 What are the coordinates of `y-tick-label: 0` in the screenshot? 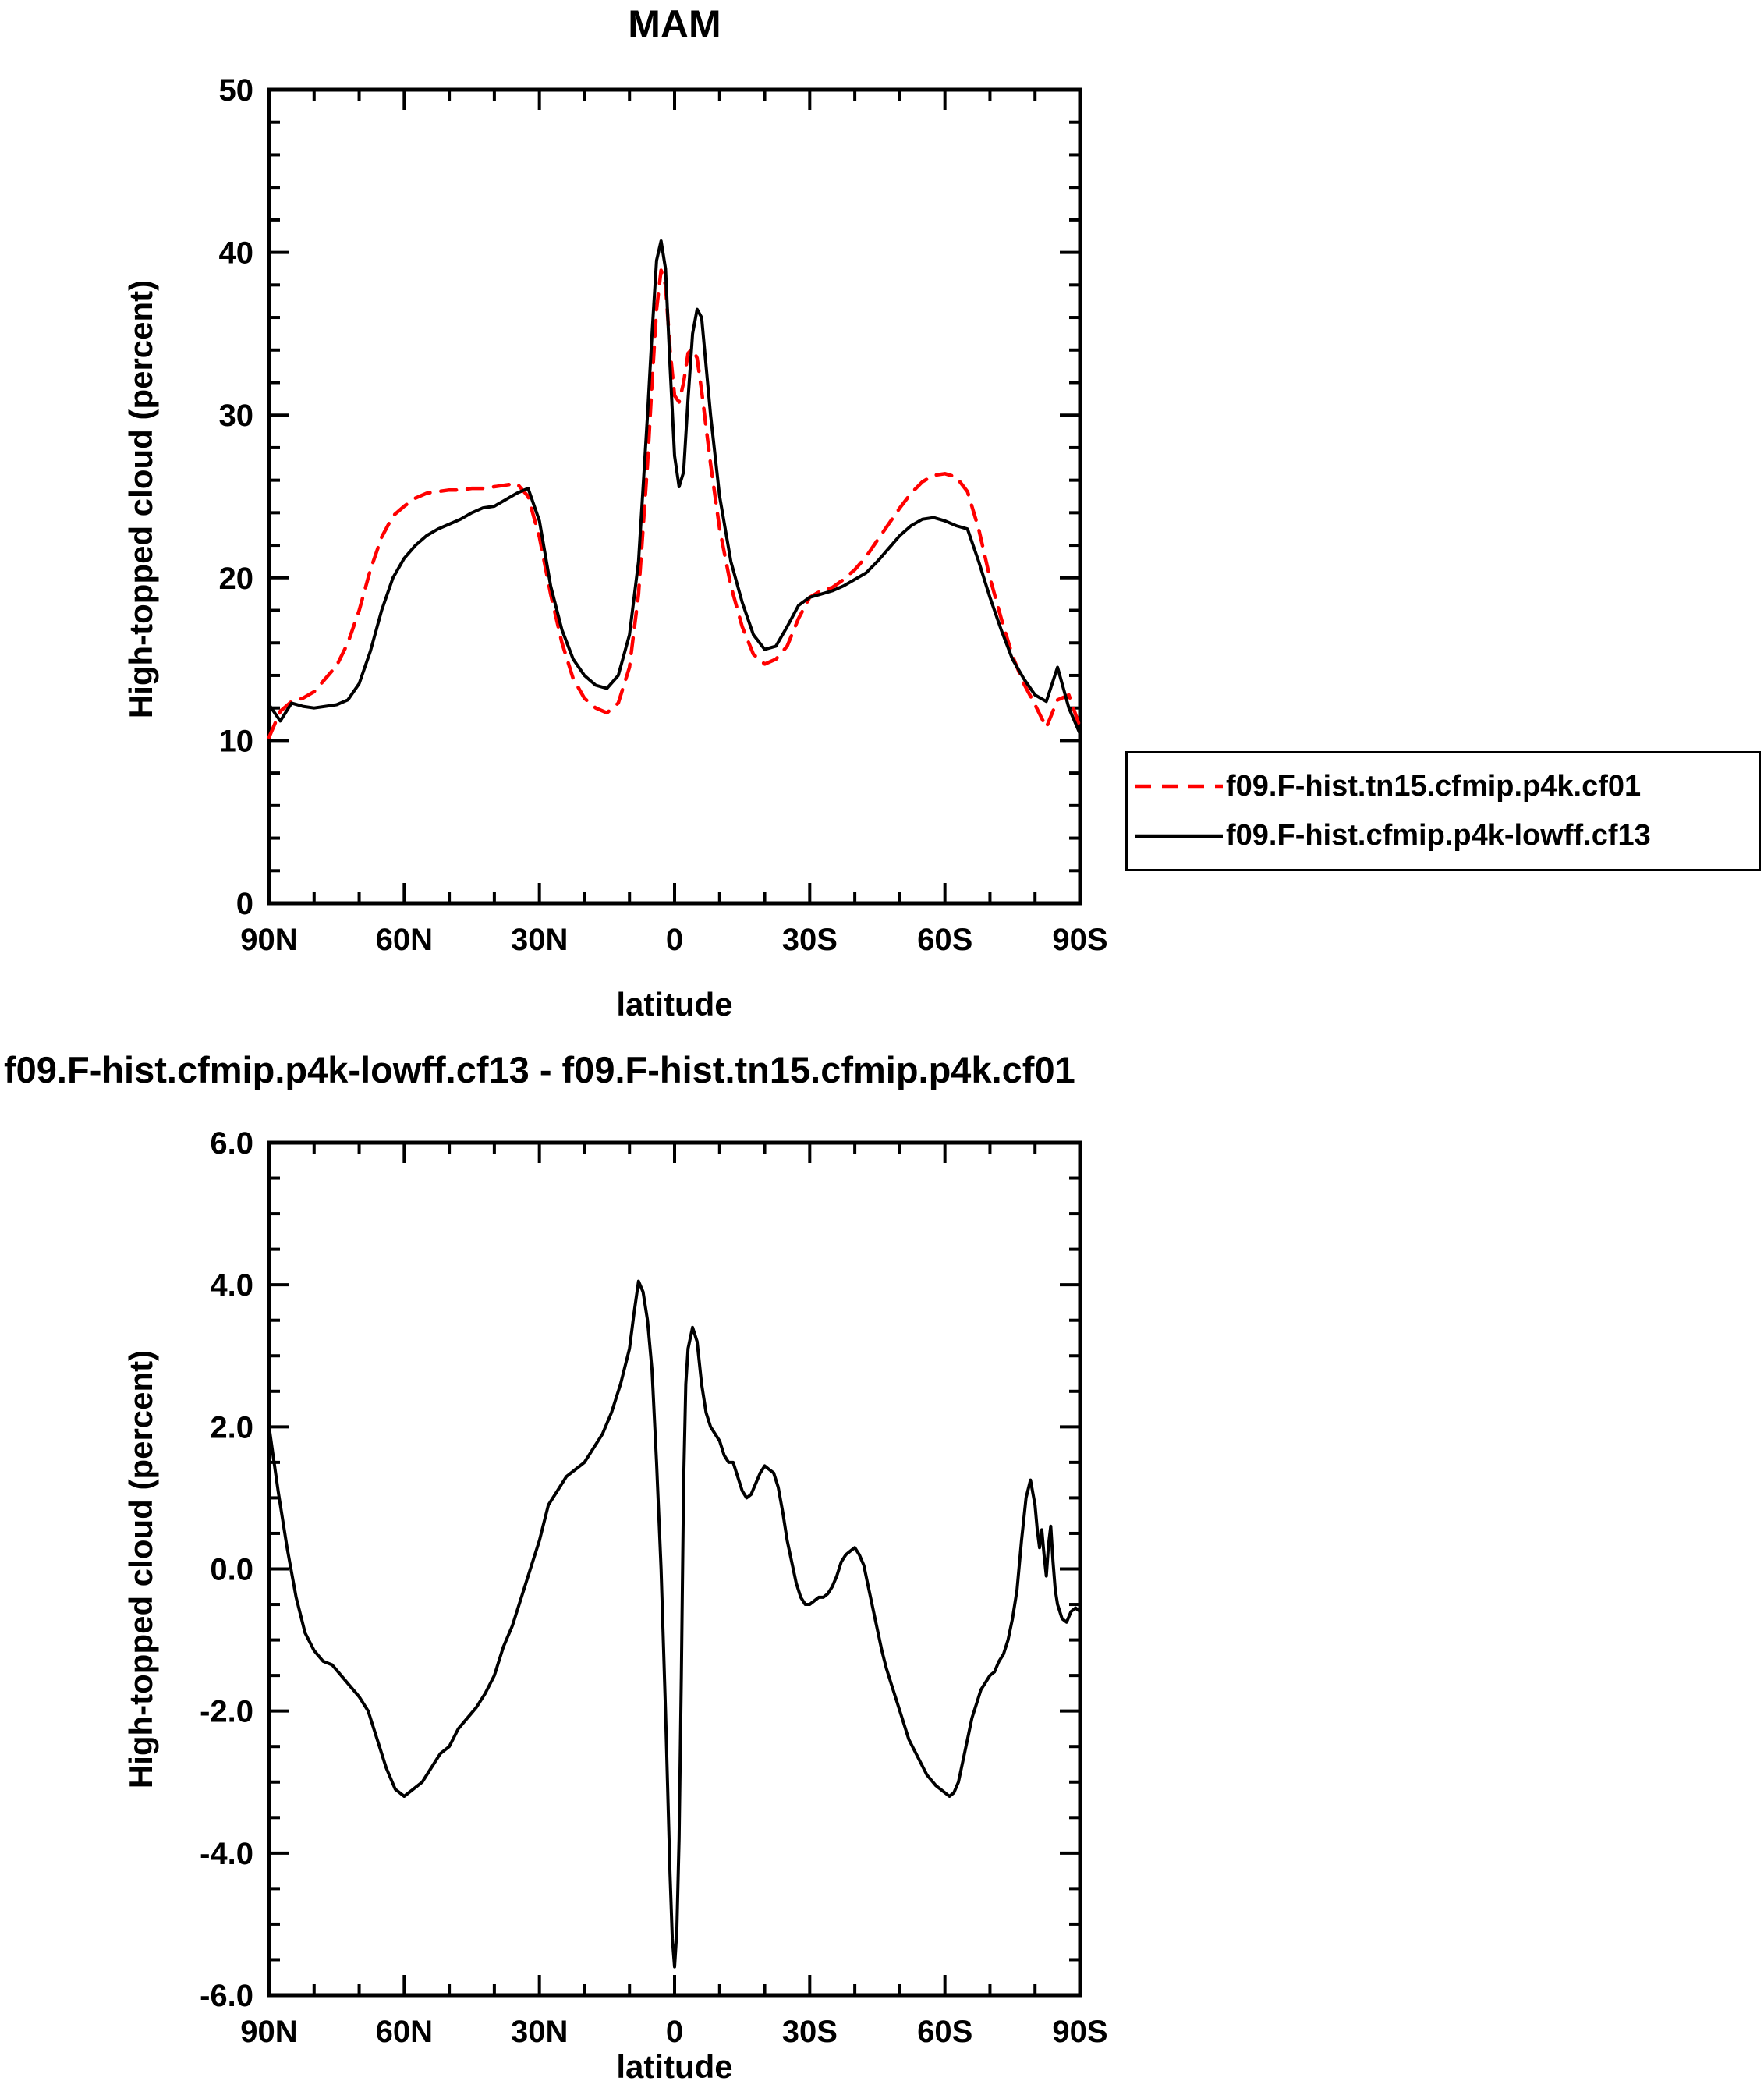 It's located at (244, 904).